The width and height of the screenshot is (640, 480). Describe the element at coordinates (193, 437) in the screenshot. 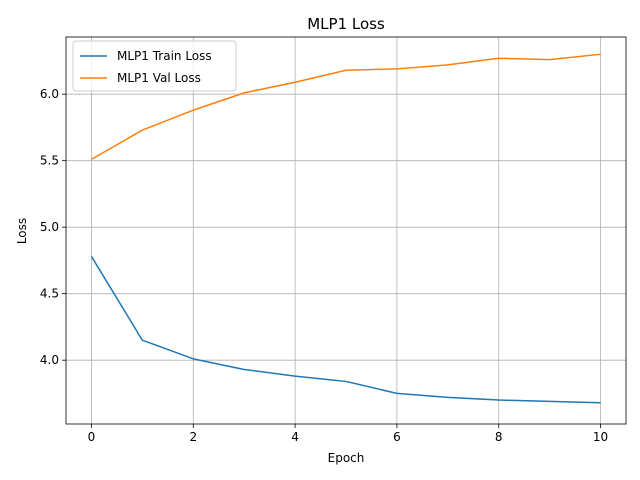

I see `x-tick-label: 2` at that location.